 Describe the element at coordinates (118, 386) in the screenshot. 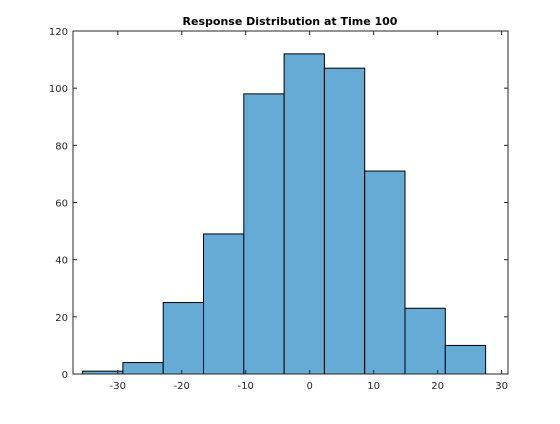

I see `x-tick-label: -30` at that location.